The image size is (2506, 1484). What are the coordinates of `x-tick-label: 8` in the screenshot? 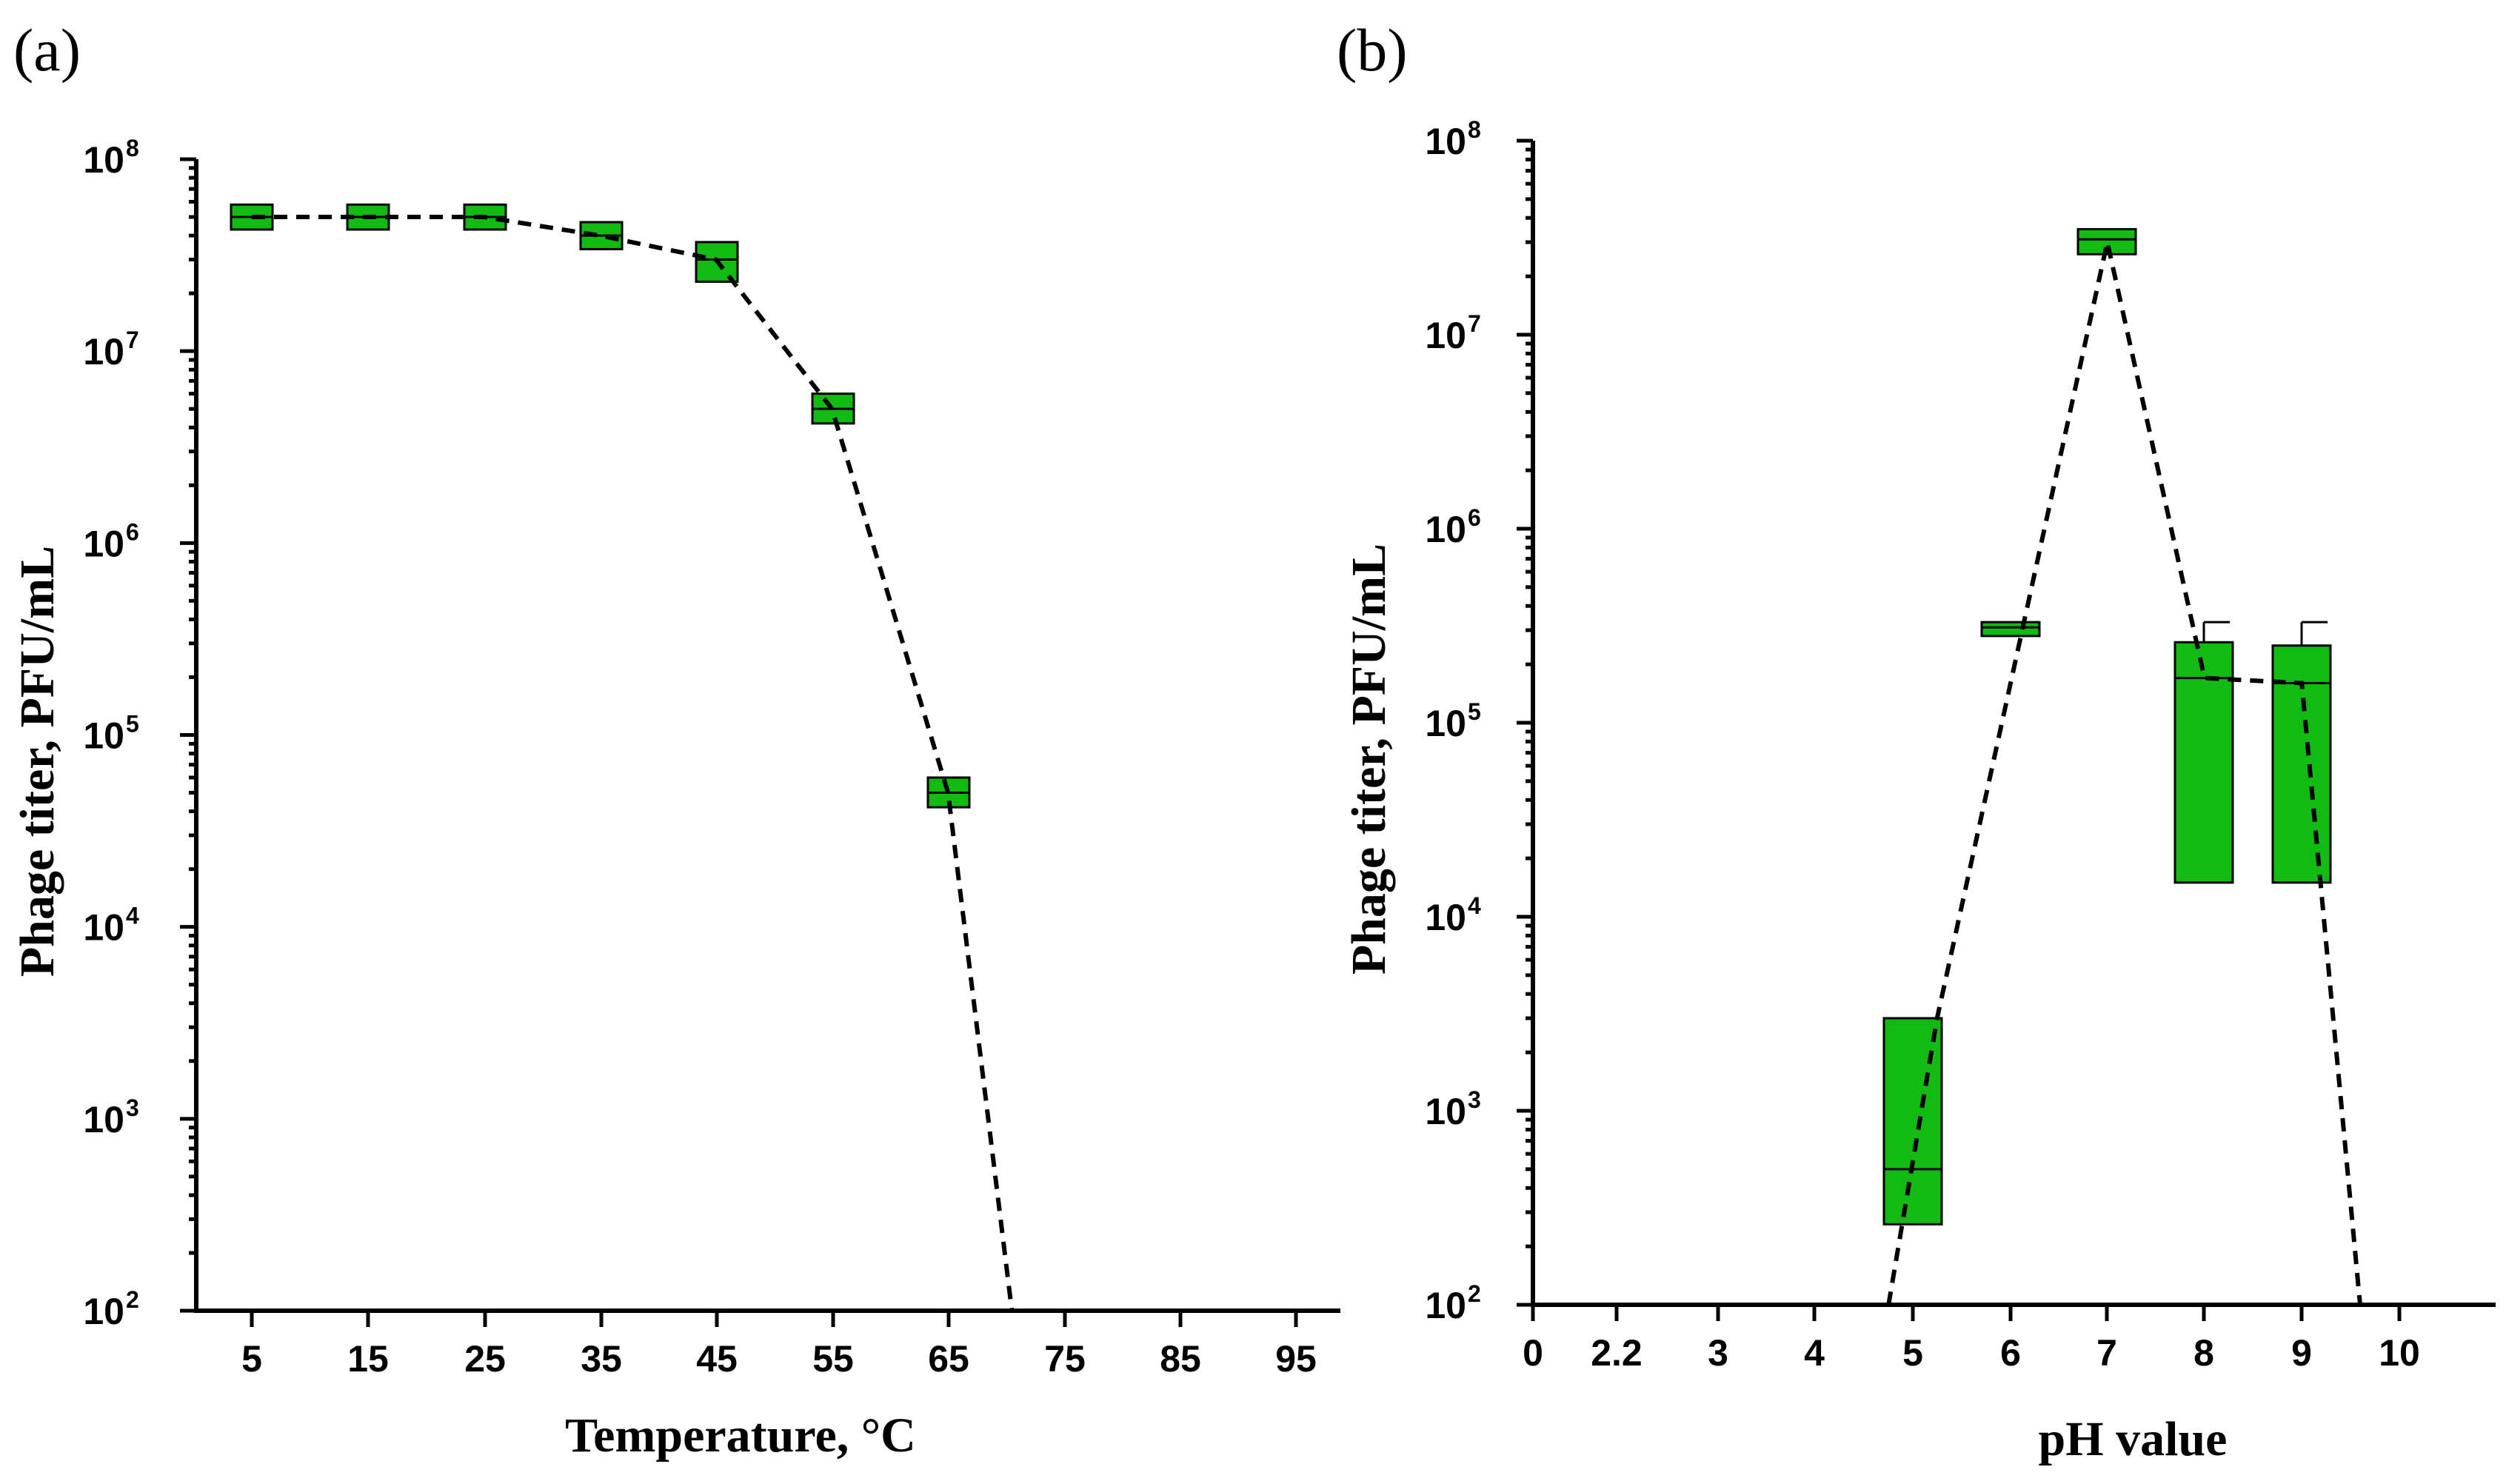 It's located at (2203, 1353).